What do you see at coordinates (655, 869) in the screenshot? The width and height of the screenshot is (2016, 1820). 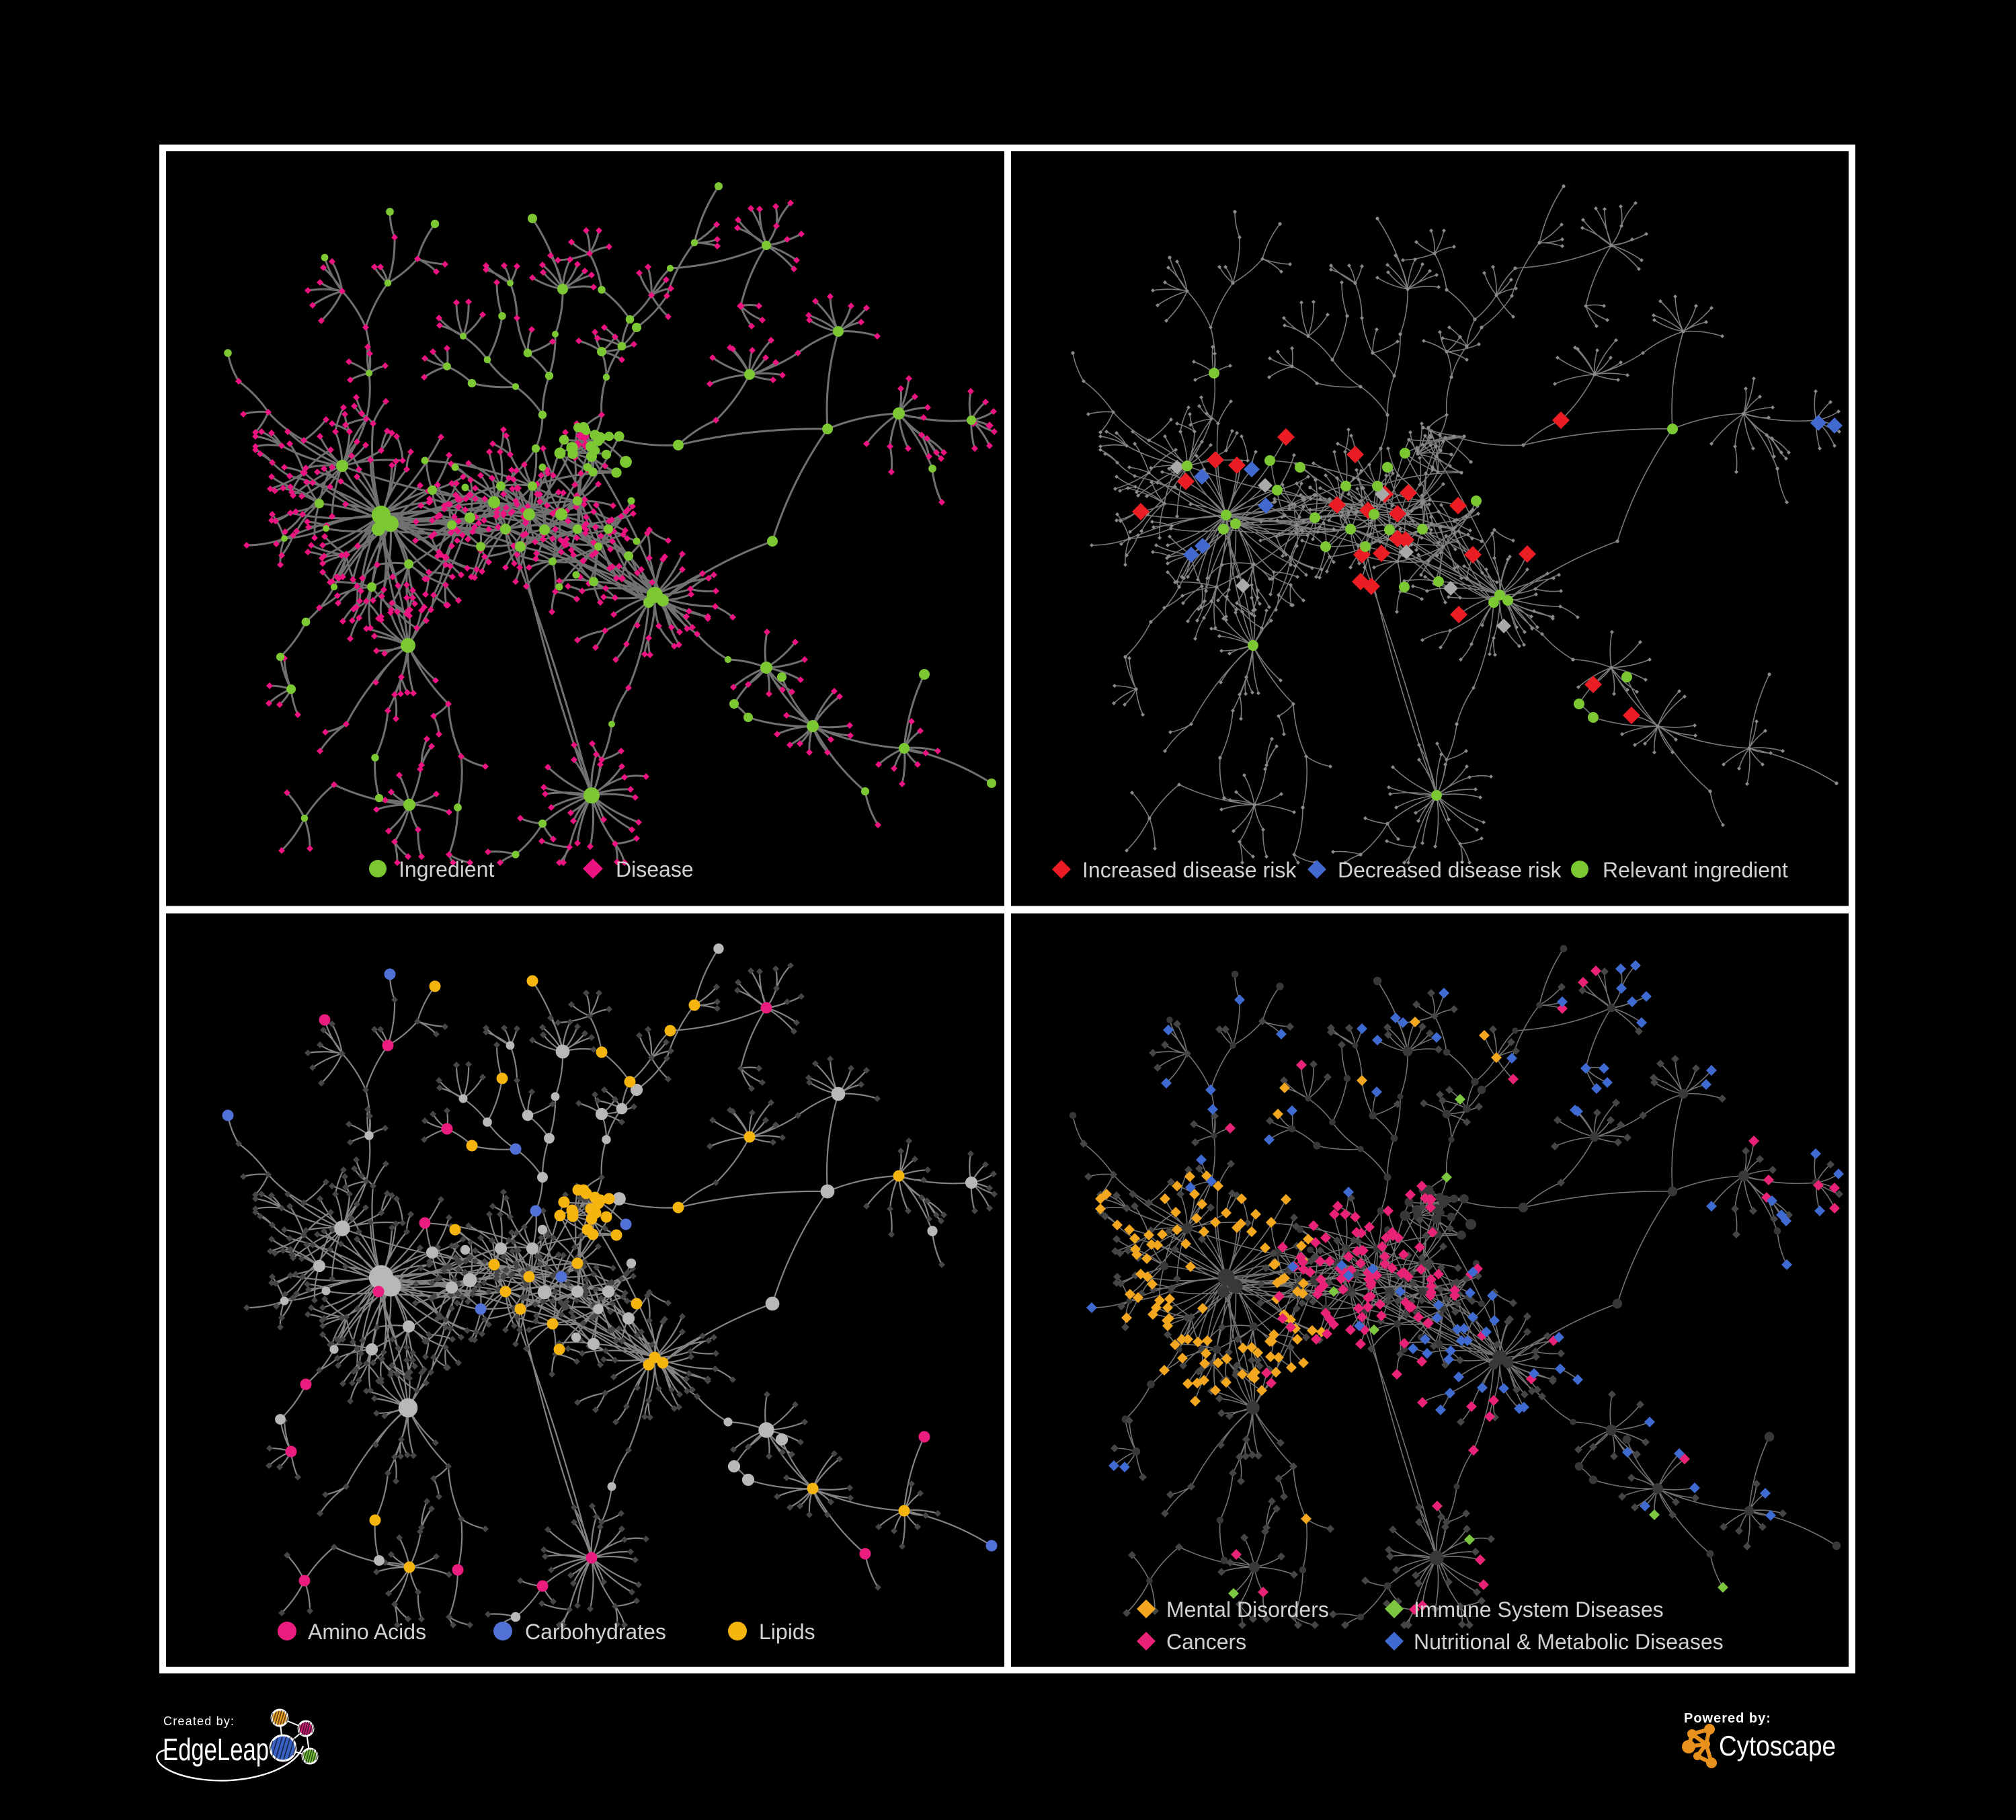 I see `svg-text: Disease` at bounding box center [655, 869].